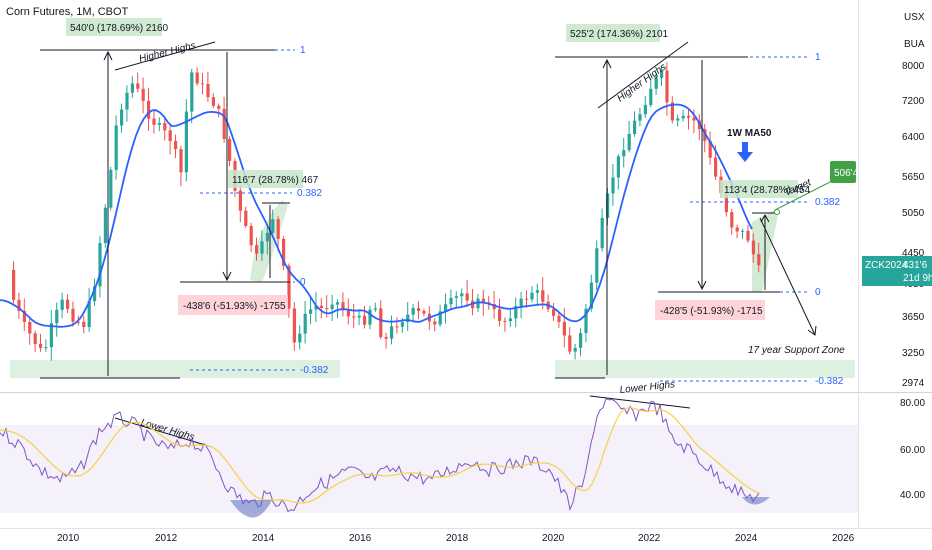  I want to click on fib-right-zero: 0, so click(818, 292).